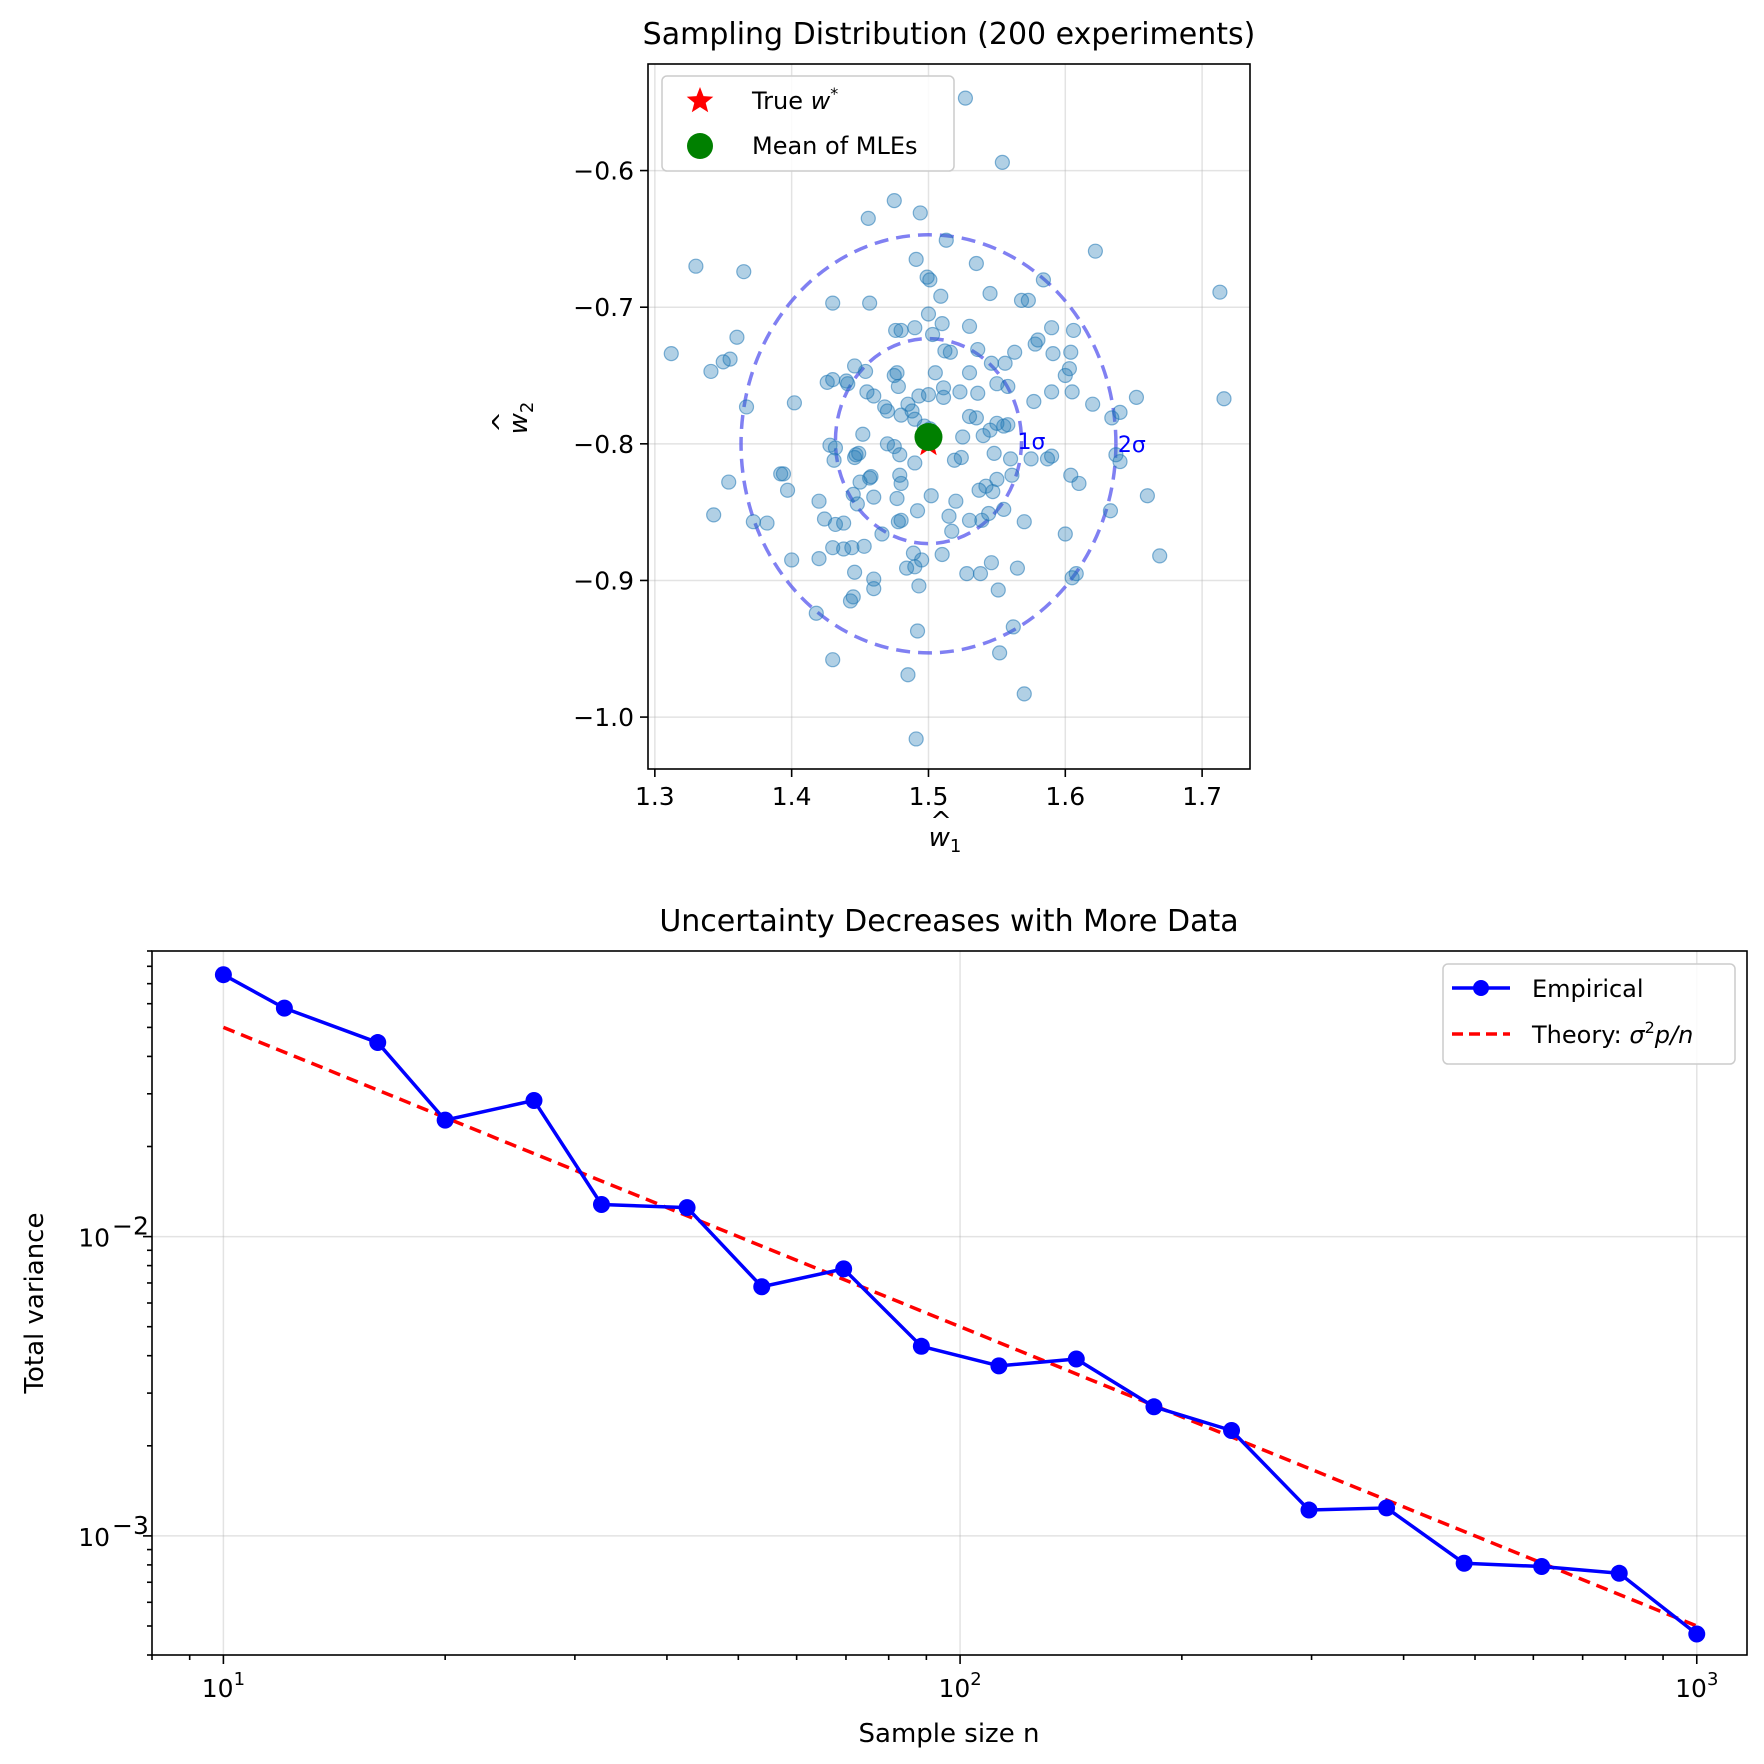 The image size is (1764, 1764). I want to click on scatter-ylabel: w2 ^, so click(513, 418).